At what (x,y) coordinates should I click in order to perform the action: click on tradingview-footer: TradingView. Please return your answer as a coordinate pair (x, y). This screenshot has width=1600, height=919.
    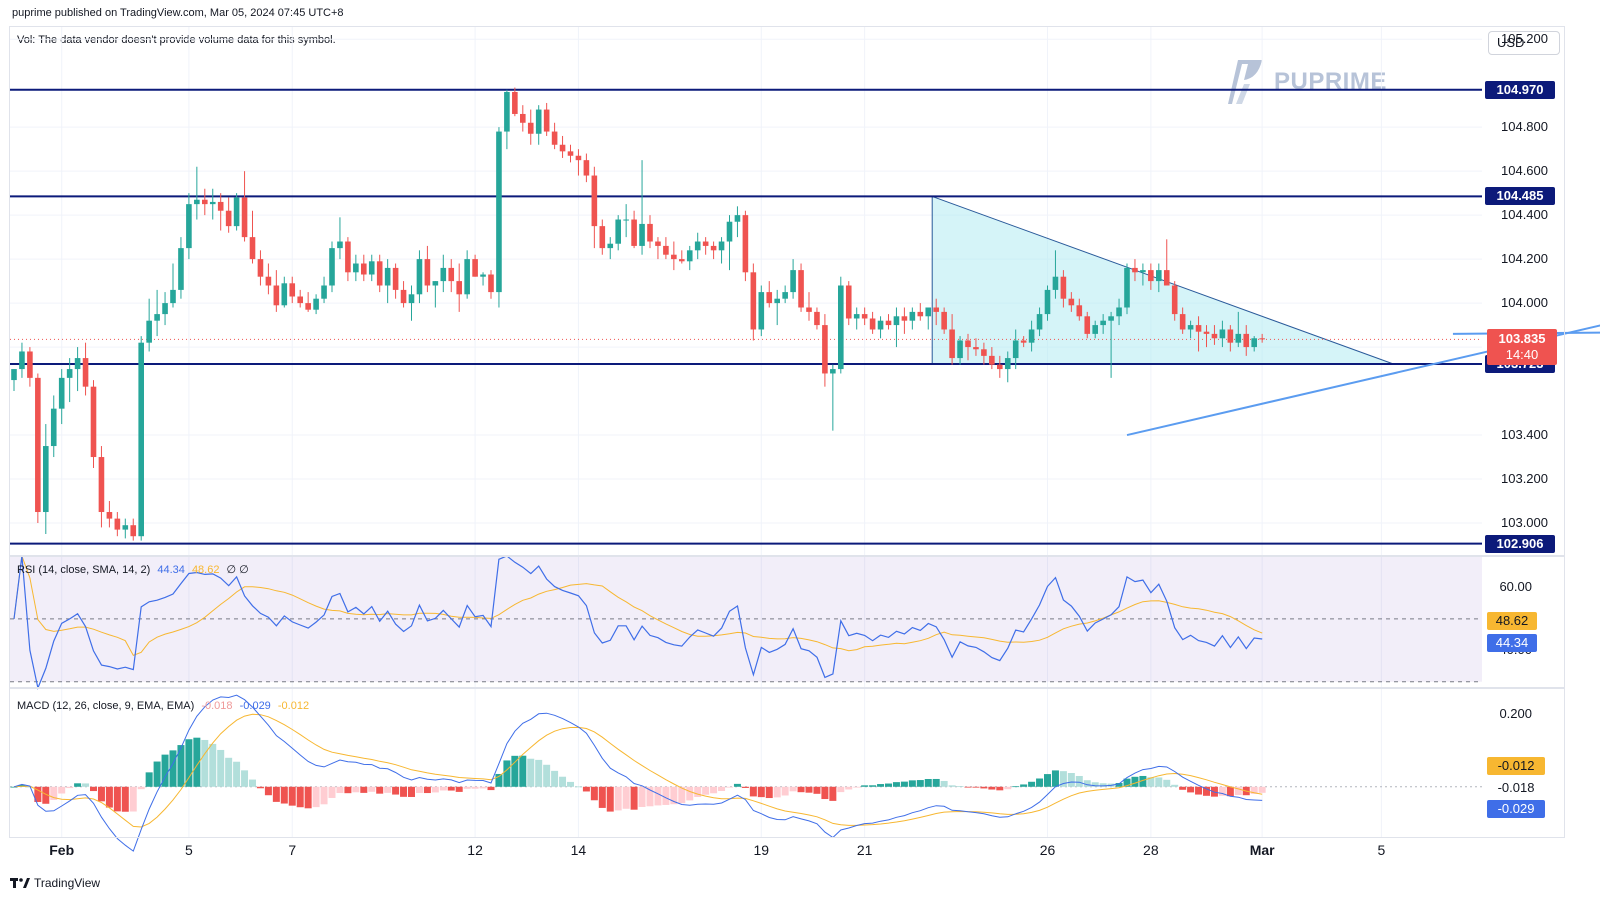
    Looking at the image, I should click on (55, 883).